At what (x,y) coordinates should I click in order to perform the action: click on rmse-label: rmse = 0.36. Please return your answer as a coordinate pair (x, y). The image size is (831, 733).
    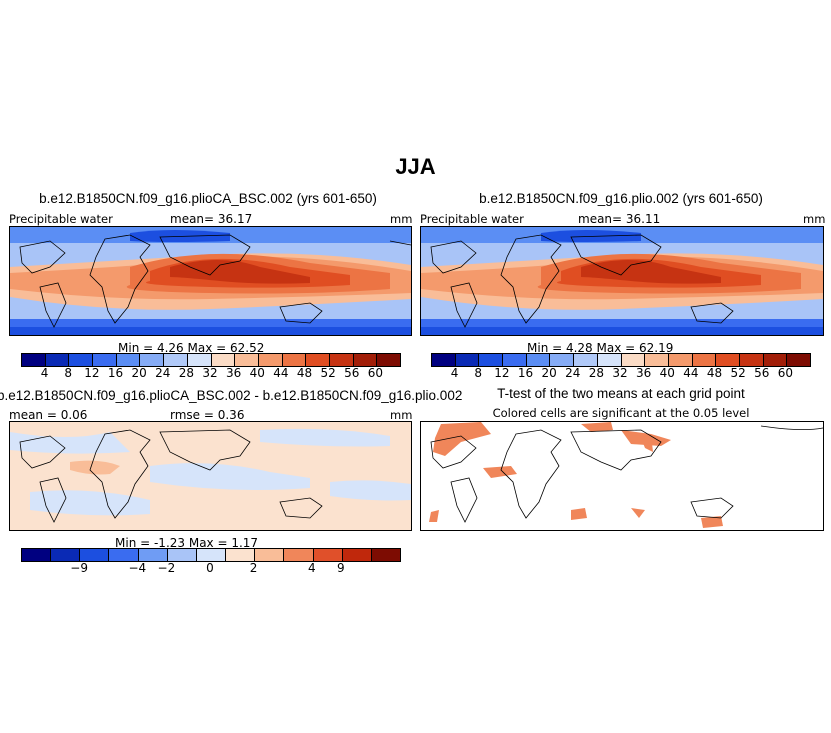
    Looking at the image, I should click on (207, 415).